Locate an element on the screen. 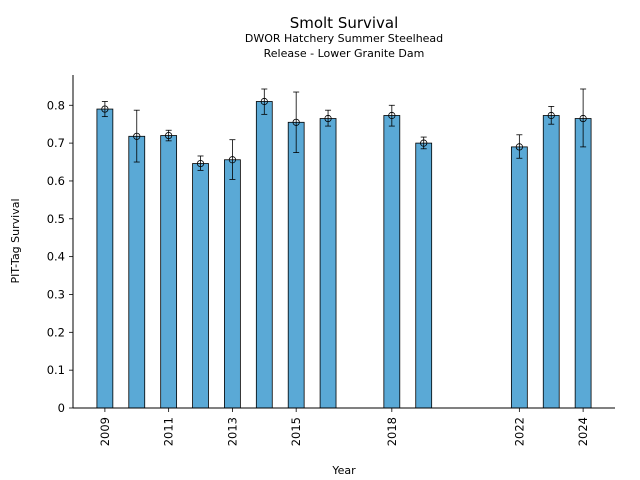  bar-2024 is located at coordinates (583, 263).